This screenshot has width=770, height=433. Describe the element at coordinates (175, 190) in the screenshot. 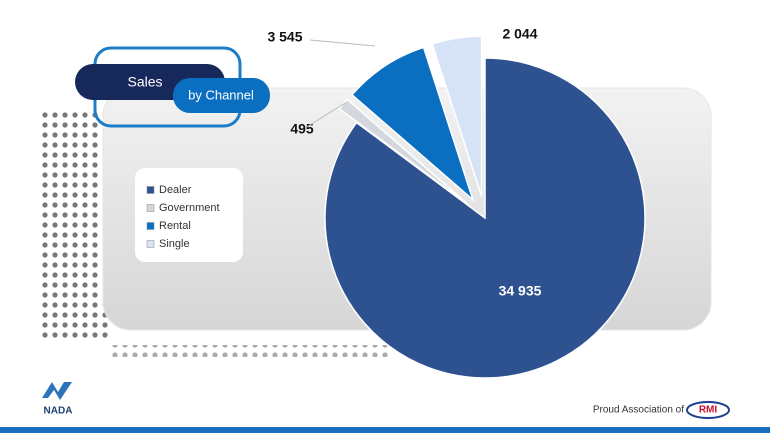

I see `legend-label: Dealer` at that location.